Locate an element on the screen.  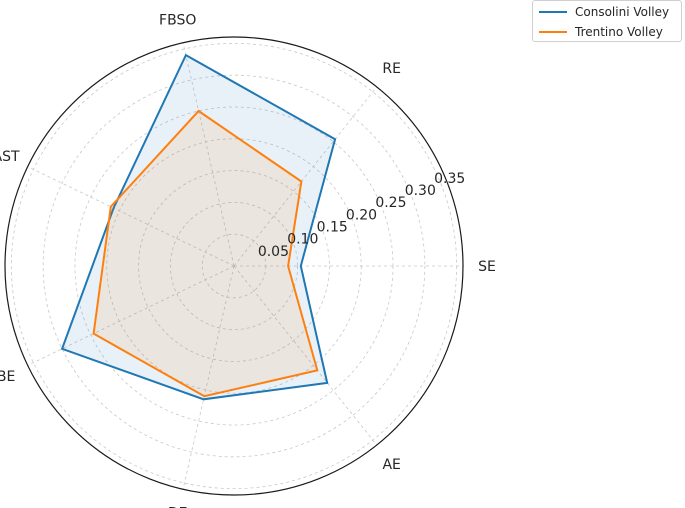
r-tick-label-4: 0.25 is located at coordinates (390, 203).